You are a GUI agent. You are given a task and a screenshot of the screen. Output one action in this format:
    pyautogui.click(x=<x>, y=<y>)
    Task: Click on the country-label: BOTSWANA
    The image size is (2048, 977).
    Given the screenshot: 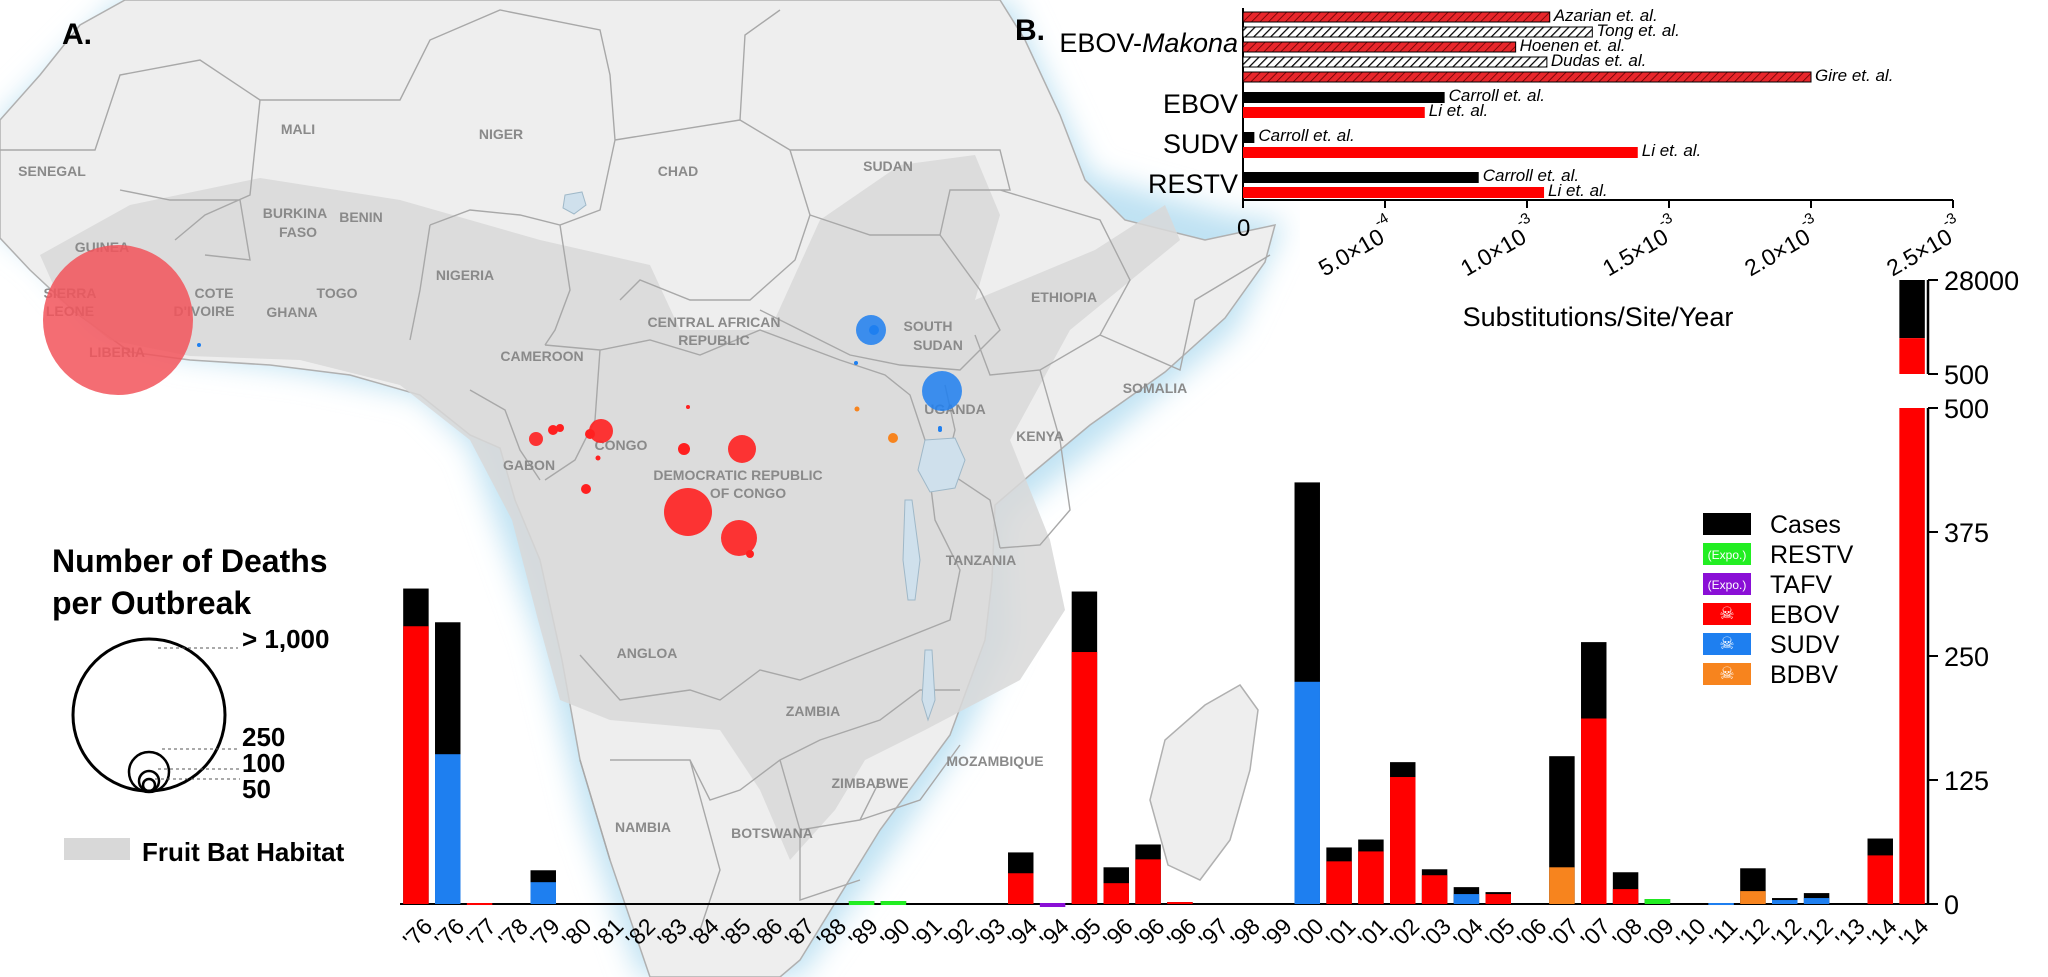 What is the action you would take?
    pyautogui.click(x=772, y=833)
    